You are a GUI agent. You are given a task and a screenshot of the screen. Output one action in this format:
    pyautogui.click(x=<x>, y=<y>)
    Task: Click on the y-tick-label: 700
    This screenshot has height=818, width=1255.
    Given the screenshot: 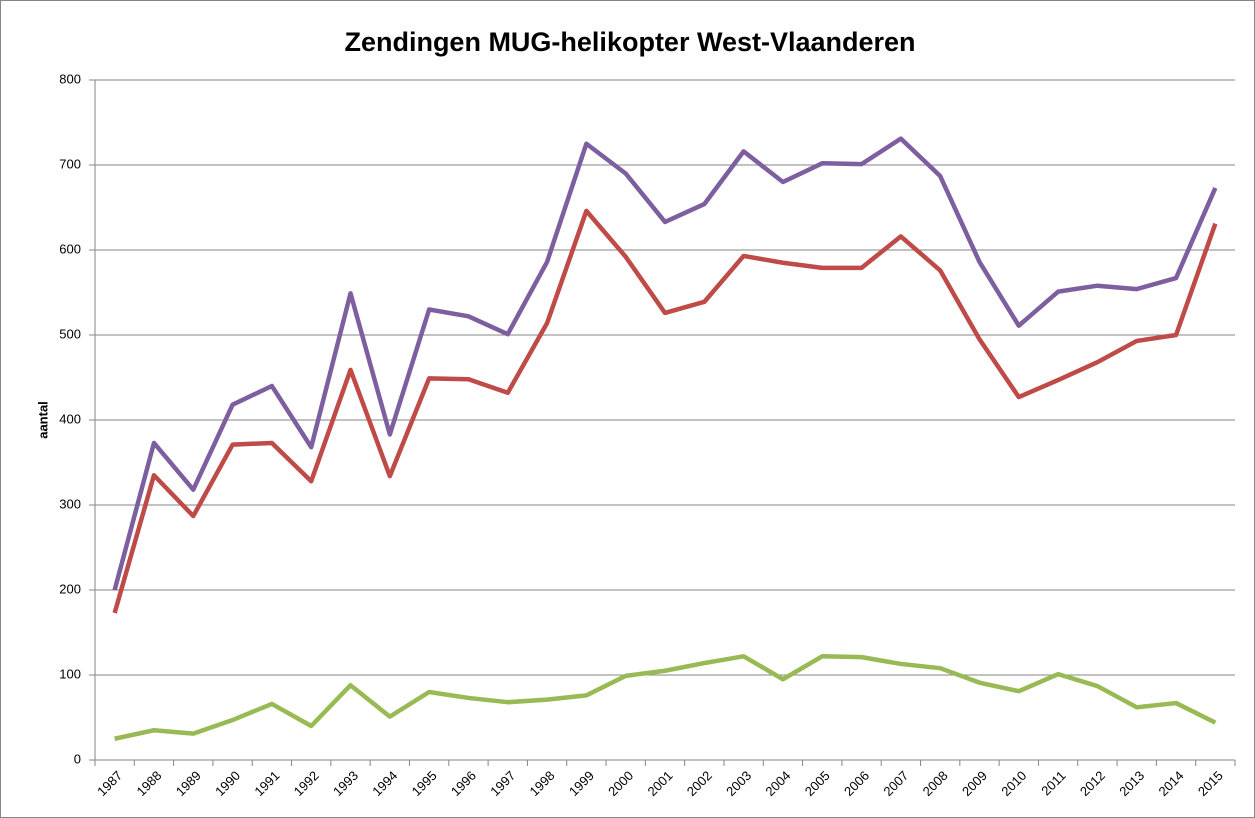 What is the action you would take?
    pyautogui.click(x=70, y=163)
    